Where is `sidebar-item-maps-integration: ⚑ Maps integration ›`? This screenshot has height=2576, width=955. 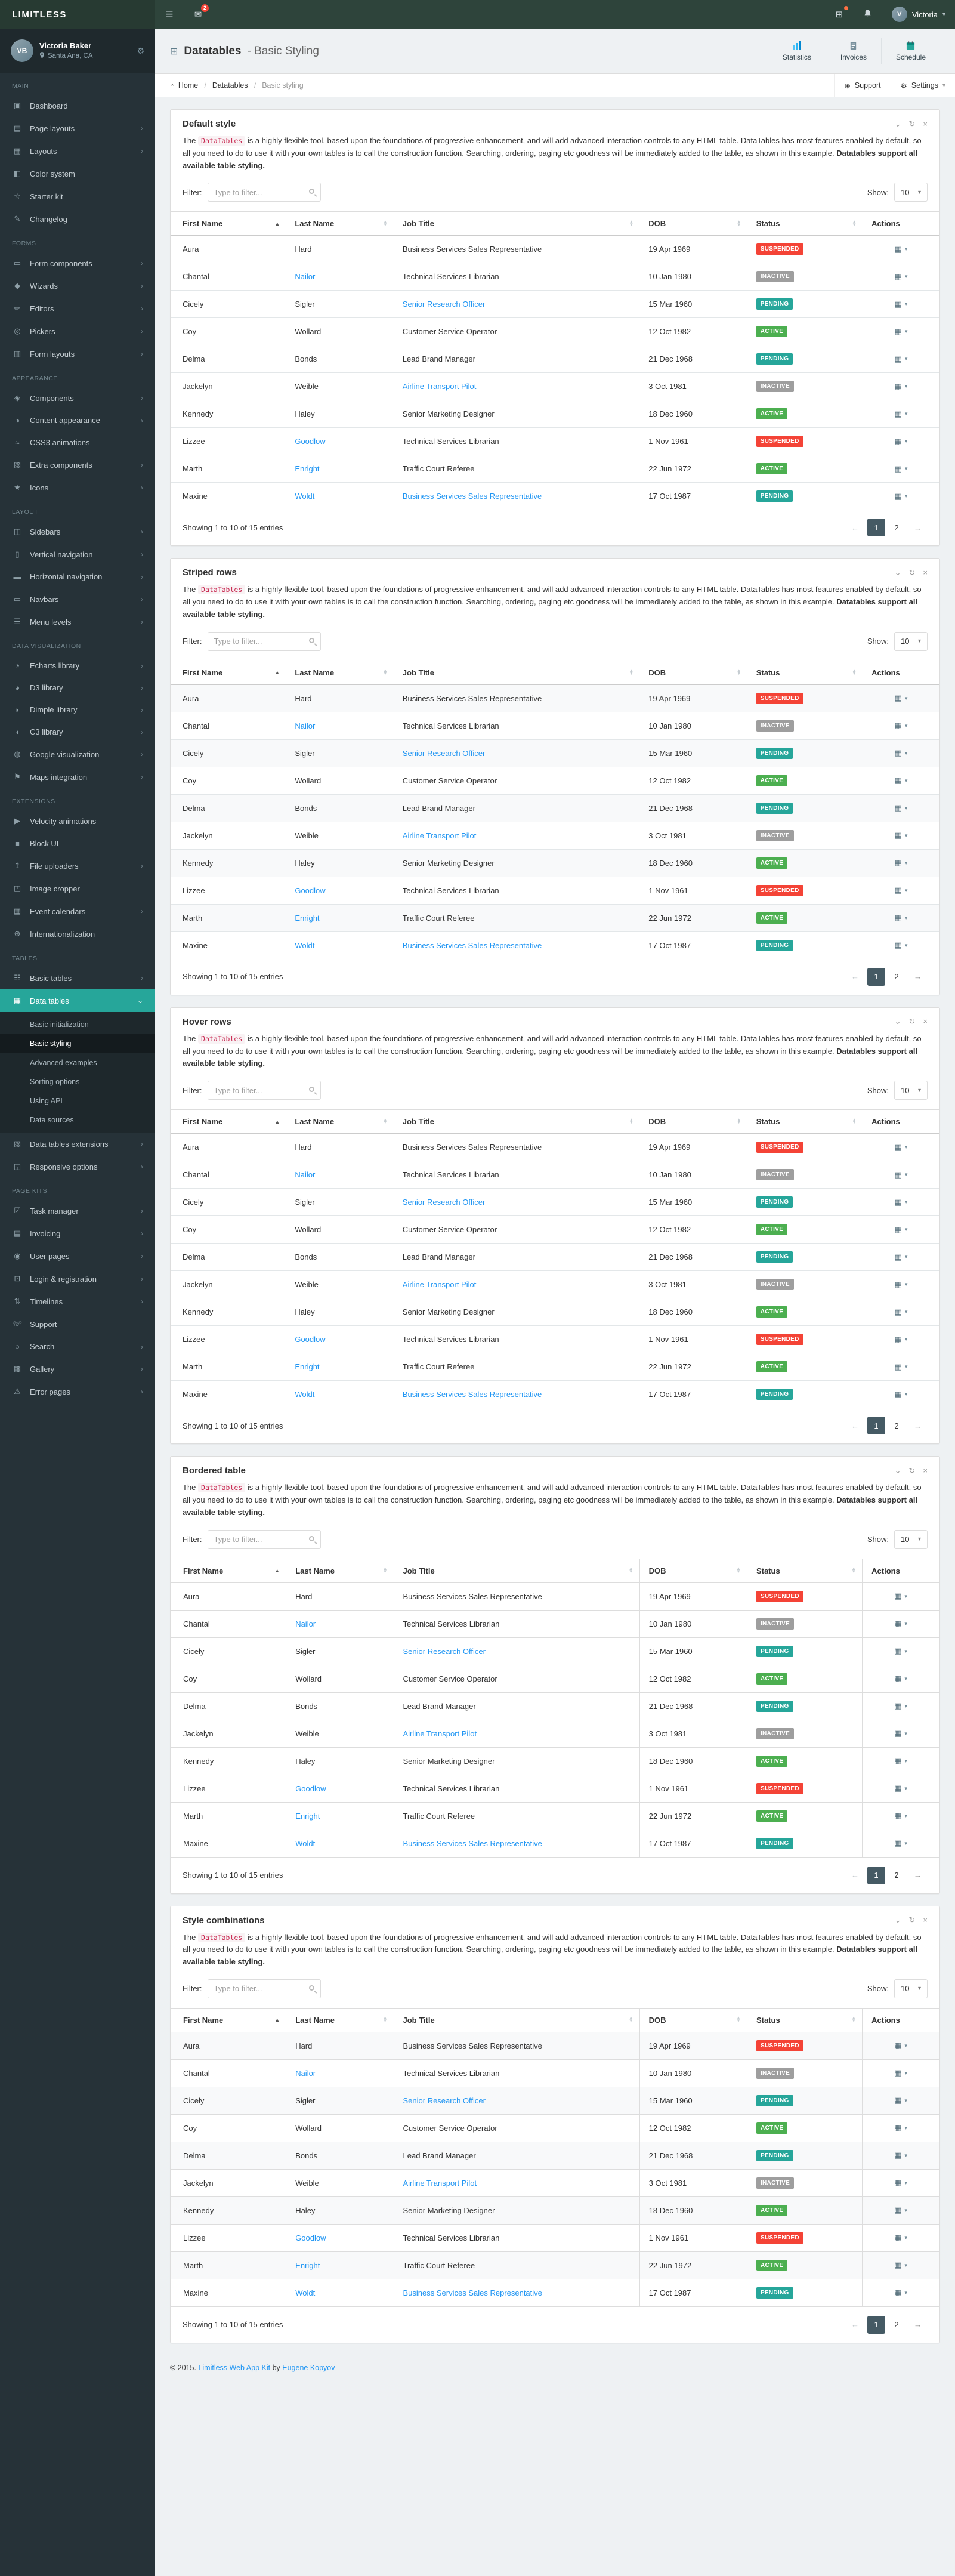 sidebar-item-maps-integration: ⚑ Maps integration › is located at coordinates (77, 777).